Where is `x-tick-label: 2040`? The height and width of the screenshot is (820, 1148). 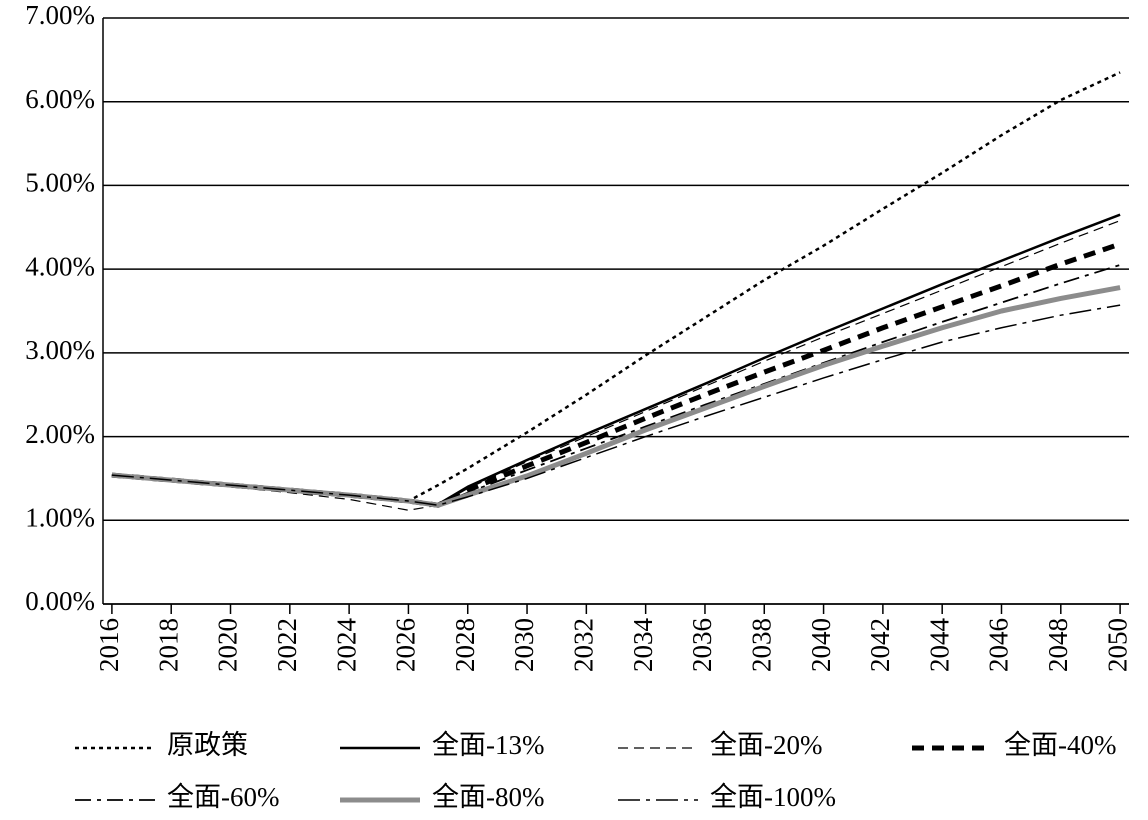
x-tick-label: 2040 is located at coordinates (821, 645).